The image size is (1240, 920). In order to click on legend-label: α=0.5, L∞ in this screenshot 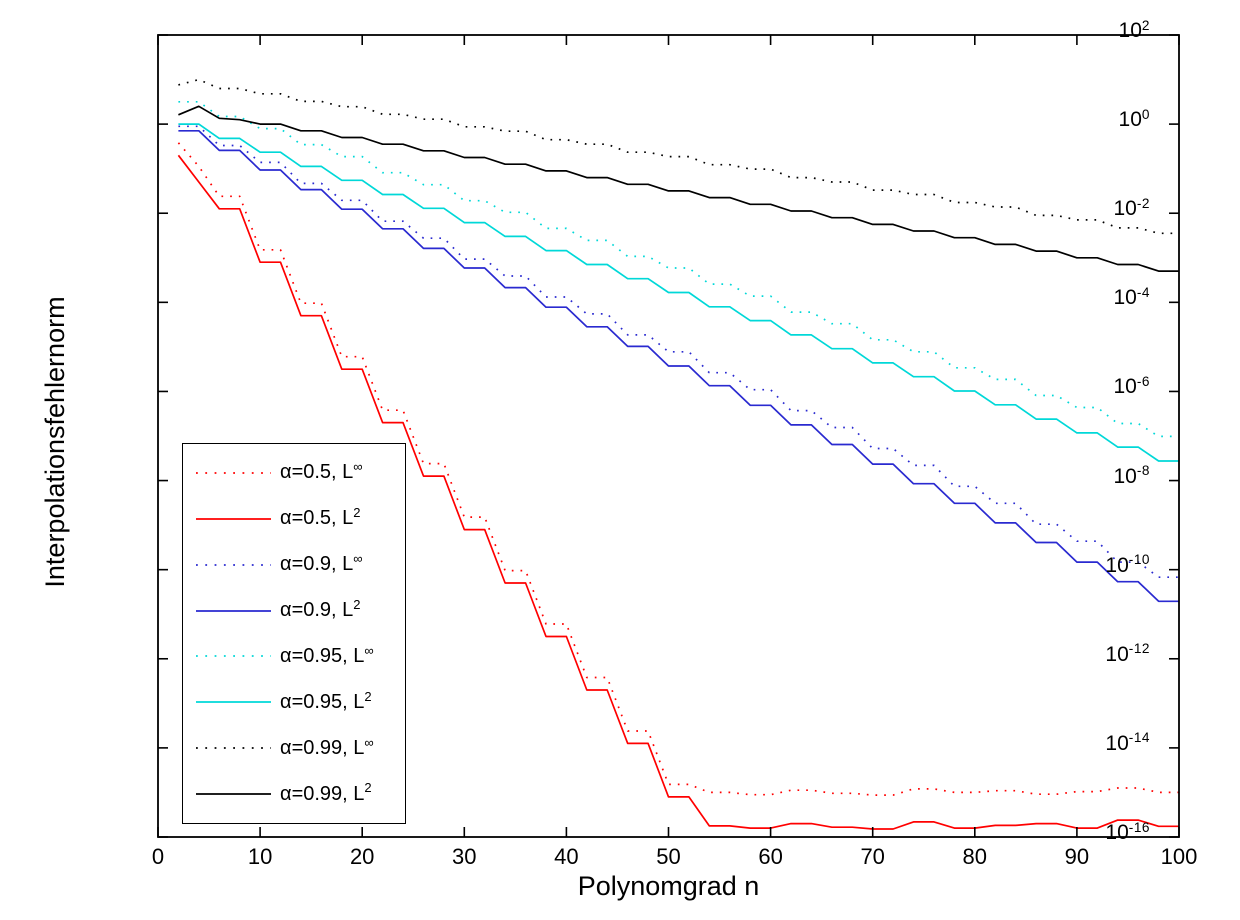, I will do `click(322, 471)`.